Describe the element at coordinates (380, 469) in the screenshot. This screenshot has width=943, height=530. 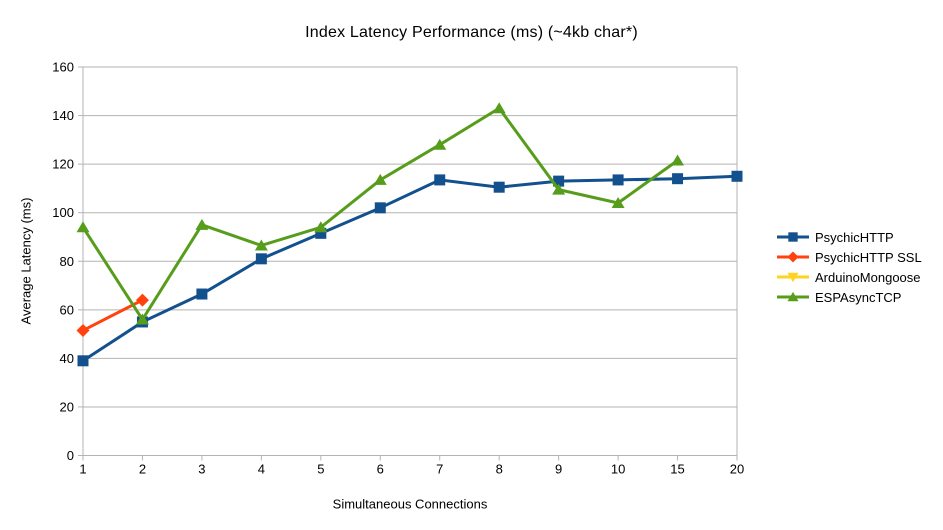
I see `x-tick-label: 6` at that location.